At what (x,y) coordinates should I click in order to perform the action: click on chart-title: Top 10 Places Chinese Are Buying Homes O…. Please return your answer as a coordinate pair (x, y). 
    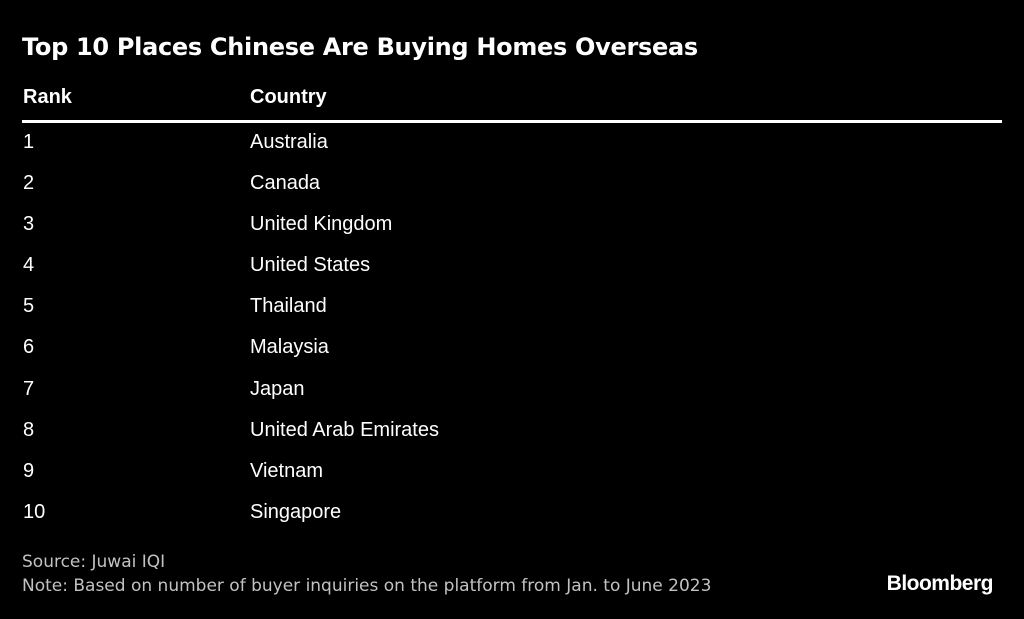
    Looking at the image, I should click on (360, 47).